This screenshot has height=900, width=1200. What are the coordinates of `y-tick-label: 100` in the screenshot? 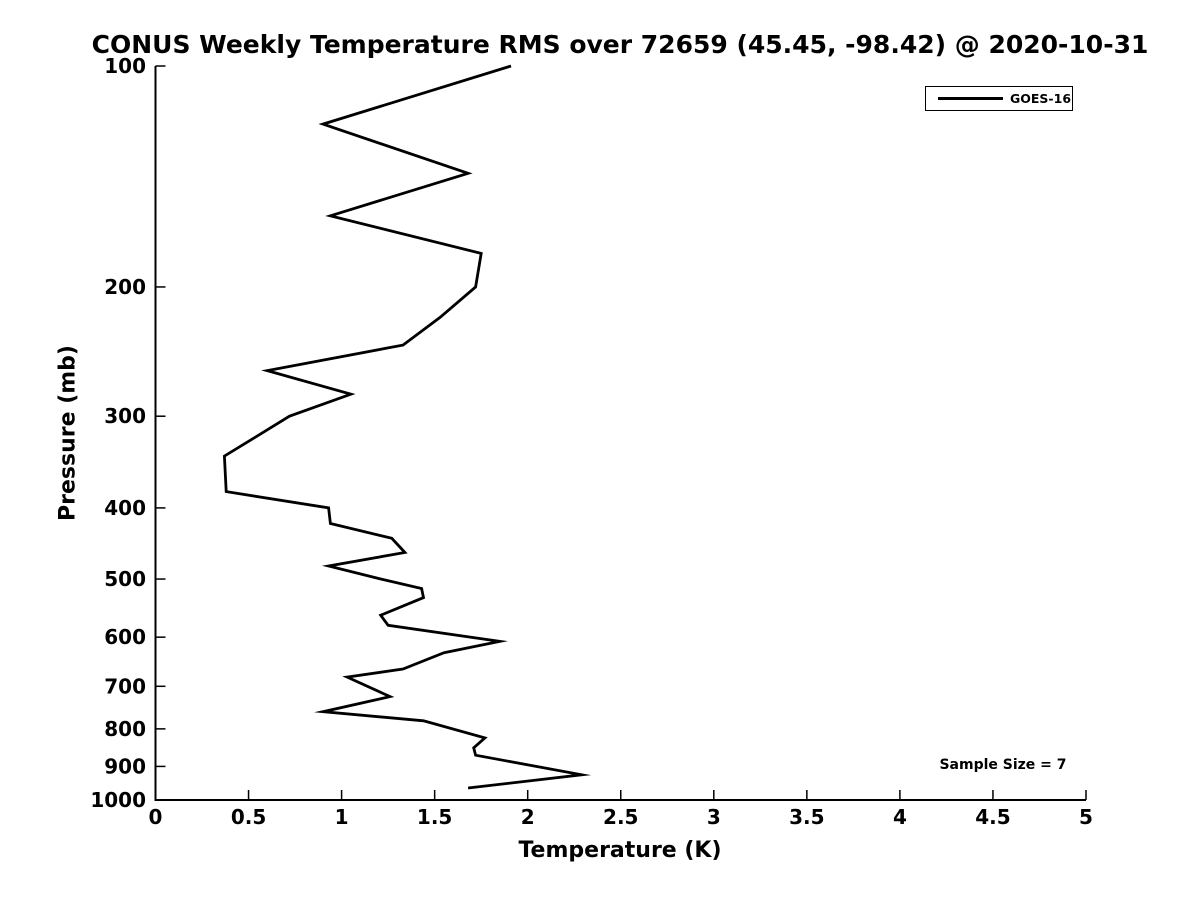 It's located at (125, 66).